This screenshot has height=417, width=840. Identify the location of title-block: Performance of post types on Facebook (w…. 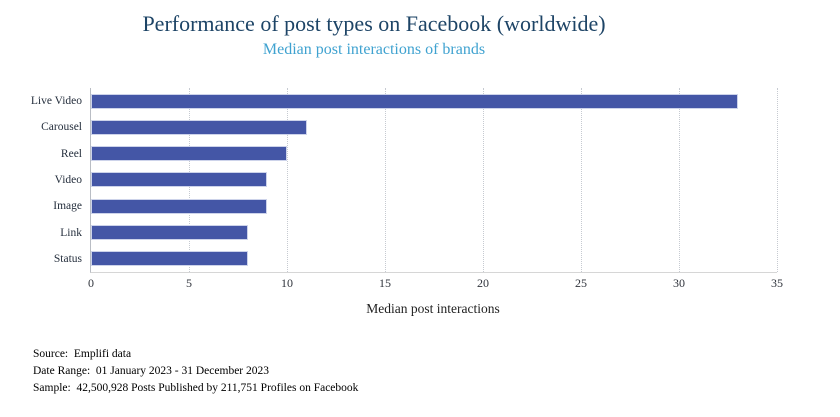
(374, 35).